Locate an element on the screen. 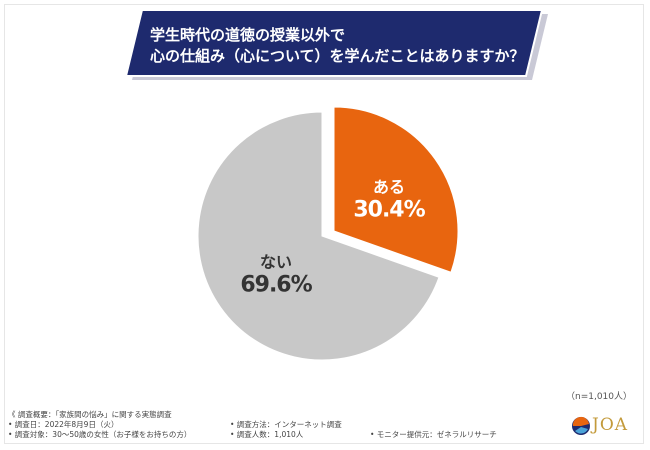  chart-title: 学生時代の道徳の授業以外で 心の仕組み（心について）を学んだことはありますか？ is located at coordinates (340, 46).